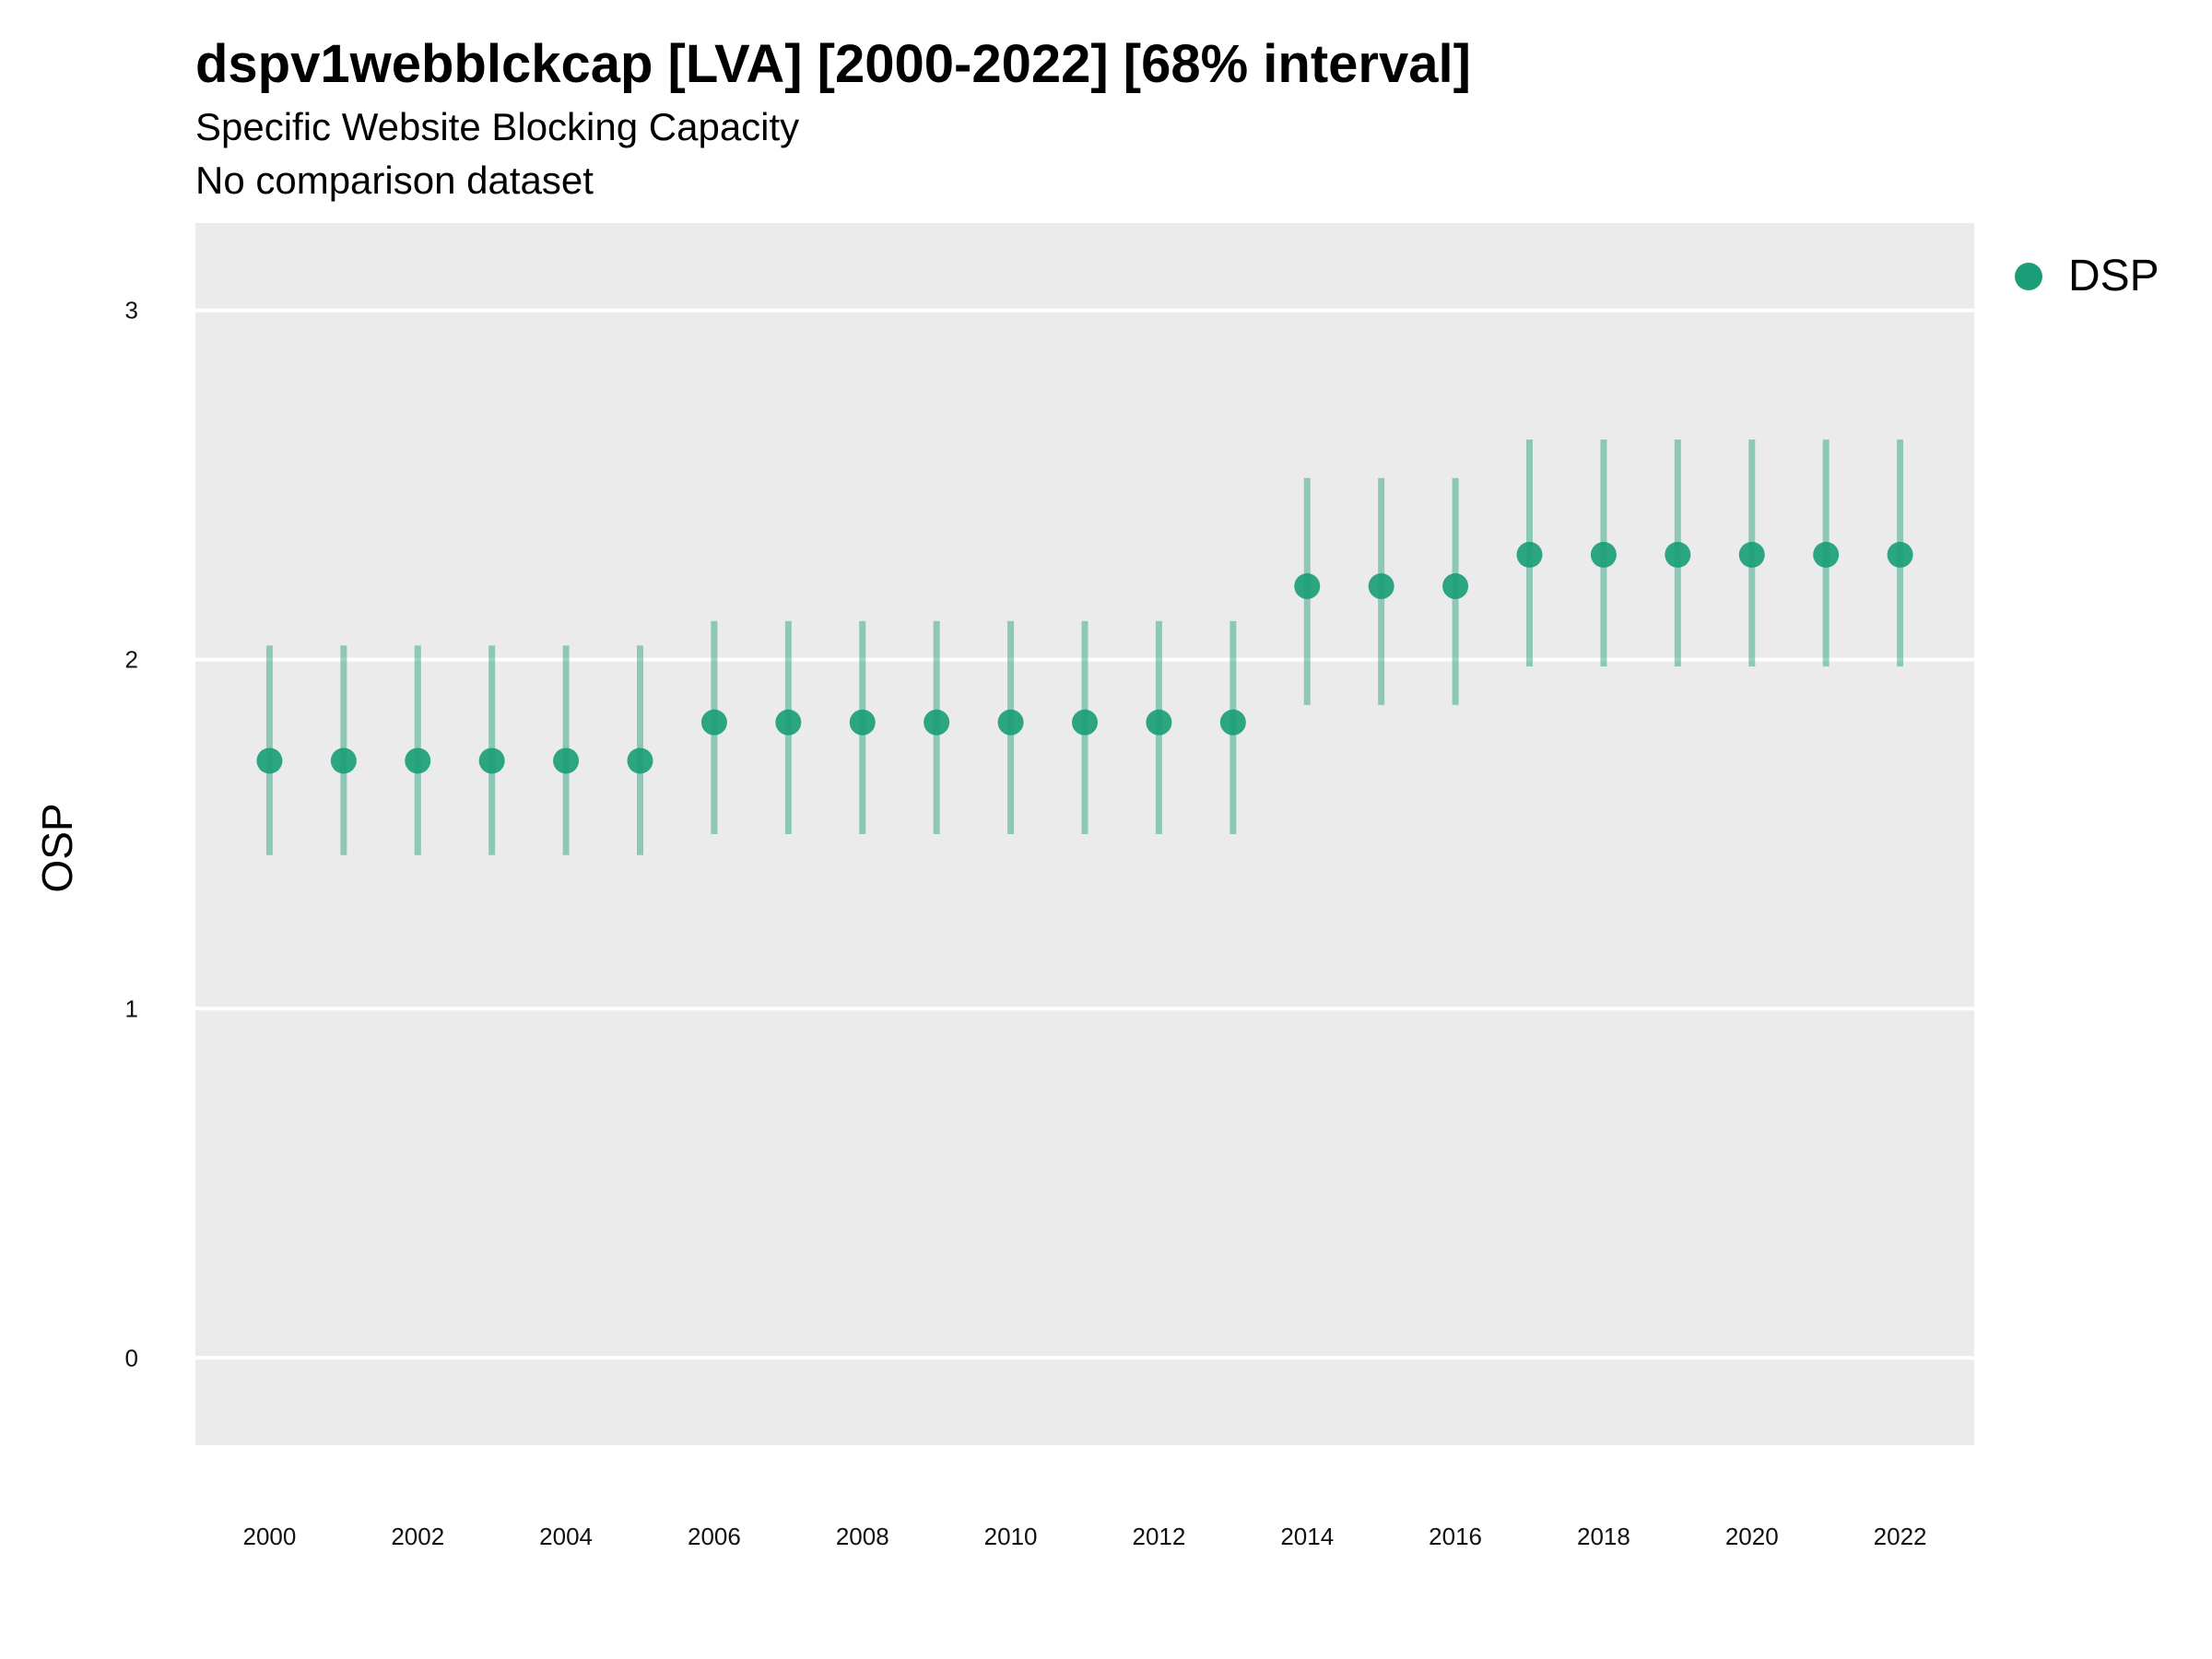 The image size is (2212, 1659). I want to click on x-tick-label: 2010, so click(1011, 1536).